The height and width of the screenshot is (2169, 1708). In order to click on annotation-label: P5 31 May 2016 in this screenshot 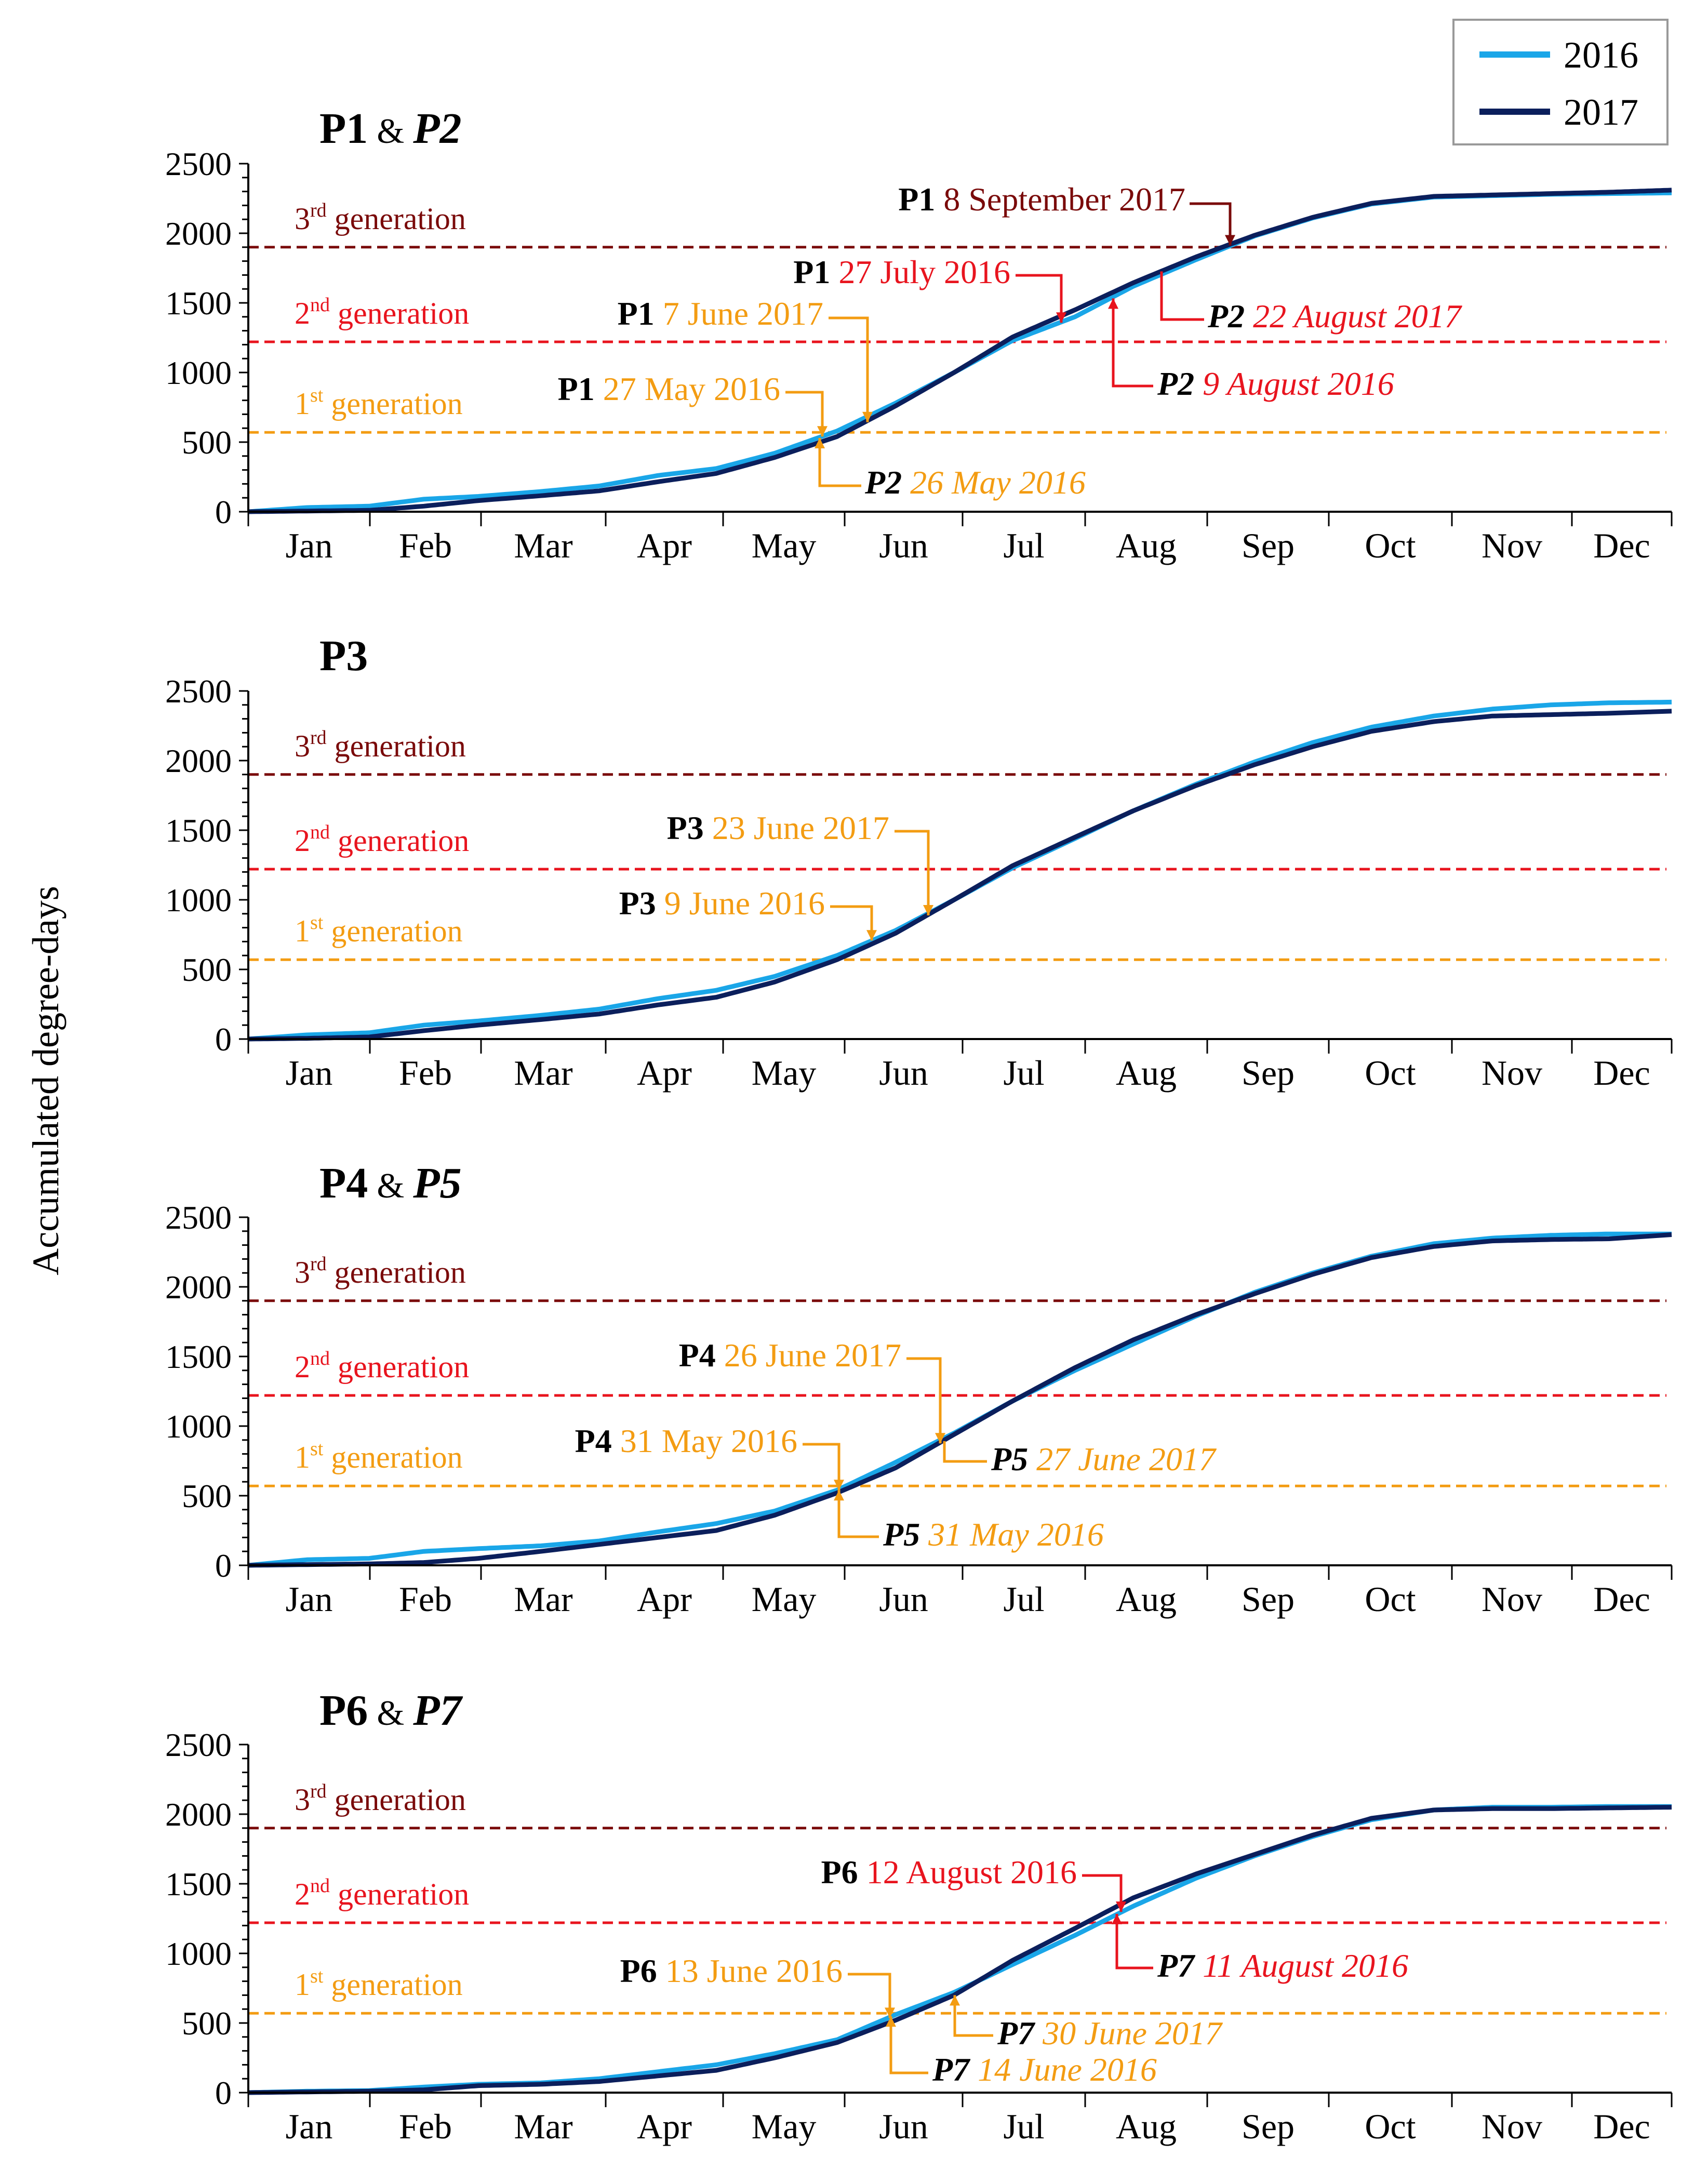, I will do `click(993, 1534)`.